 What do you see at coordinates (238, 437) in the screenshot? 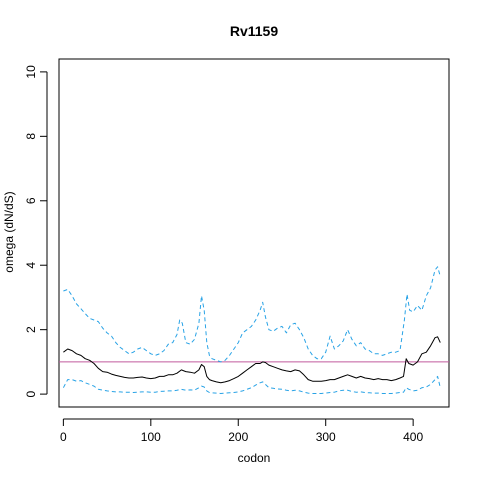
I see `x-tick-label: 200` at bounding box center [238, 437].